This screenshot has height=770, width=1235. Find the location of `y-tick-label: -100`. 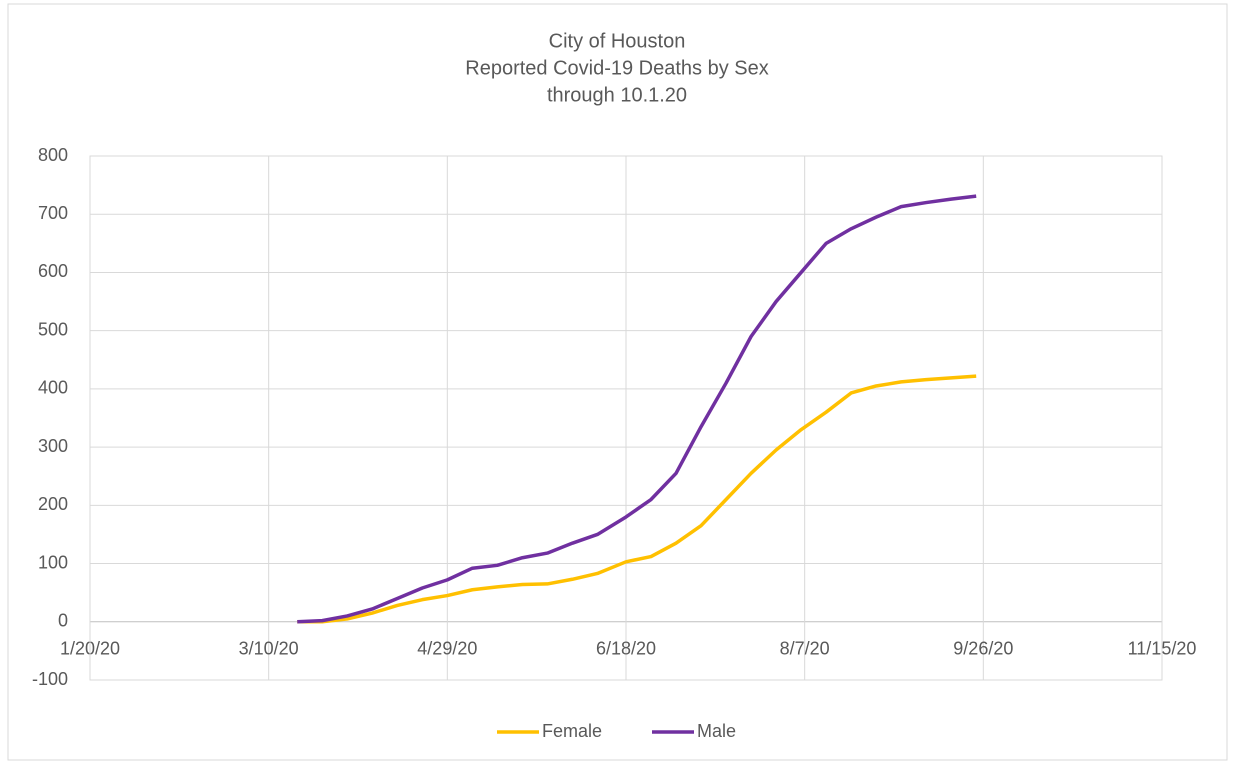

y-tick-label: -100 is located at coordinates (50, 679).